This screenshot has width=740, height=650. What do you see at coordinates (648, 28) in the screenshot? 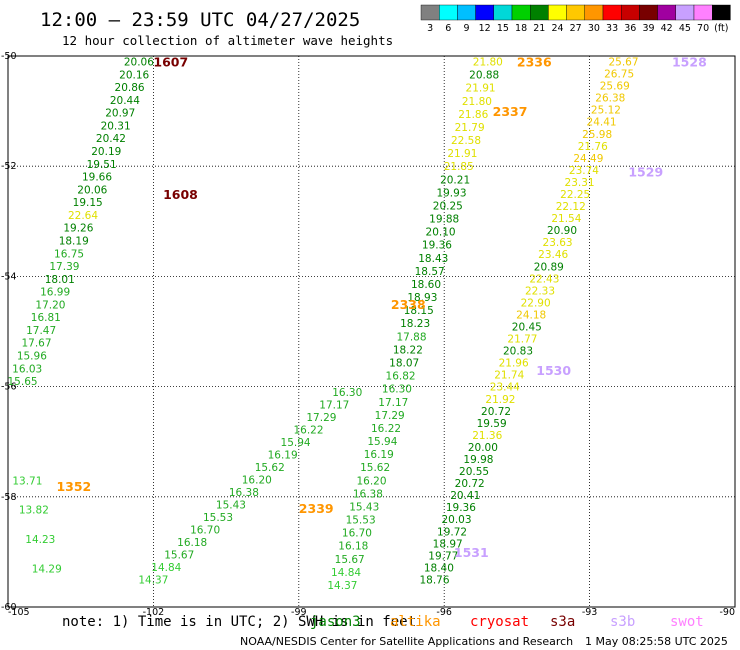
I see `colorbar-tick: 39` at bounding box center [648, 28].